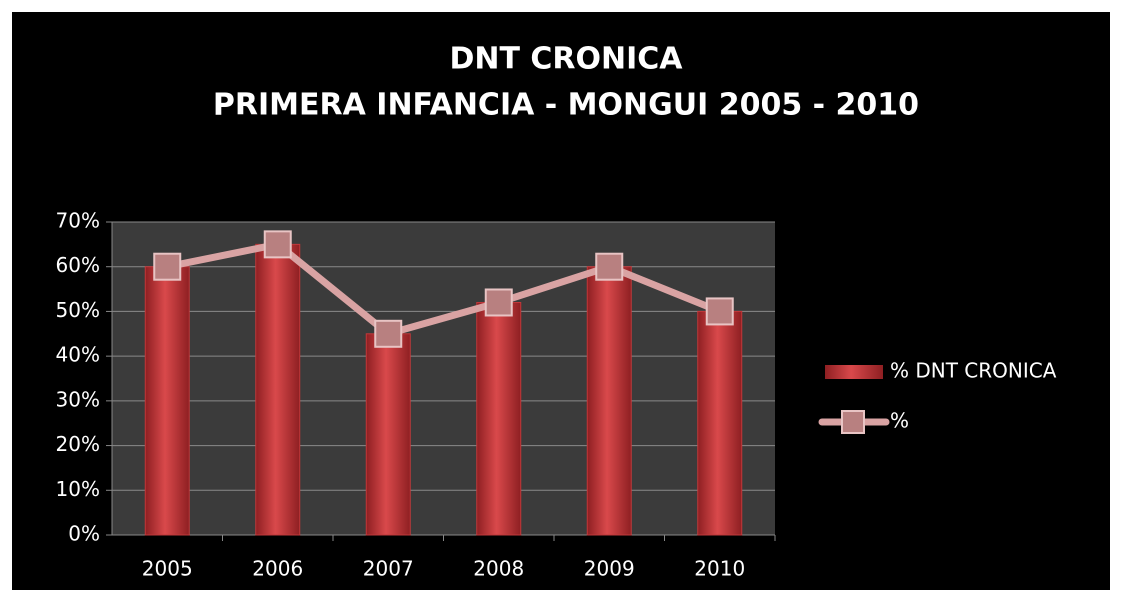 The height and width of the screenshot is (595, 1122). I want to click on y-tick-label: 10%, so click(78, 489).